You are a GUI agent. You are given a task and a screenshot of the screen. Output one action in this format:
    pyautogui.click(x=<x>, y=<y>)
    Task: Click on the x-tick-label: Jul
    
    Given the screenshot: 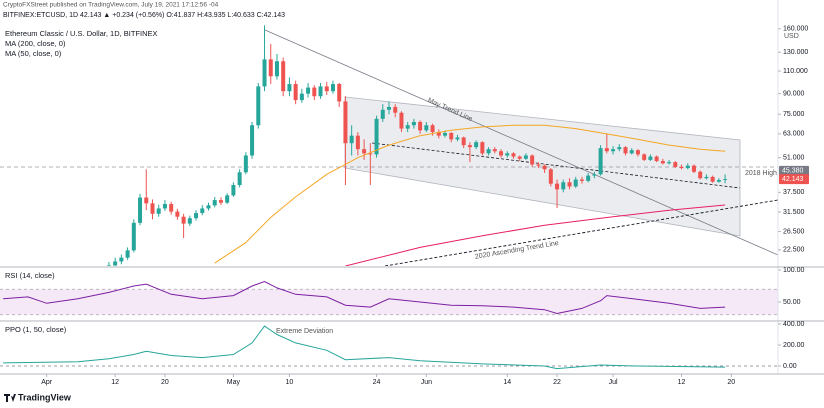 What is the action you would take?
    pyautogui.click(x=613, y=382)
    